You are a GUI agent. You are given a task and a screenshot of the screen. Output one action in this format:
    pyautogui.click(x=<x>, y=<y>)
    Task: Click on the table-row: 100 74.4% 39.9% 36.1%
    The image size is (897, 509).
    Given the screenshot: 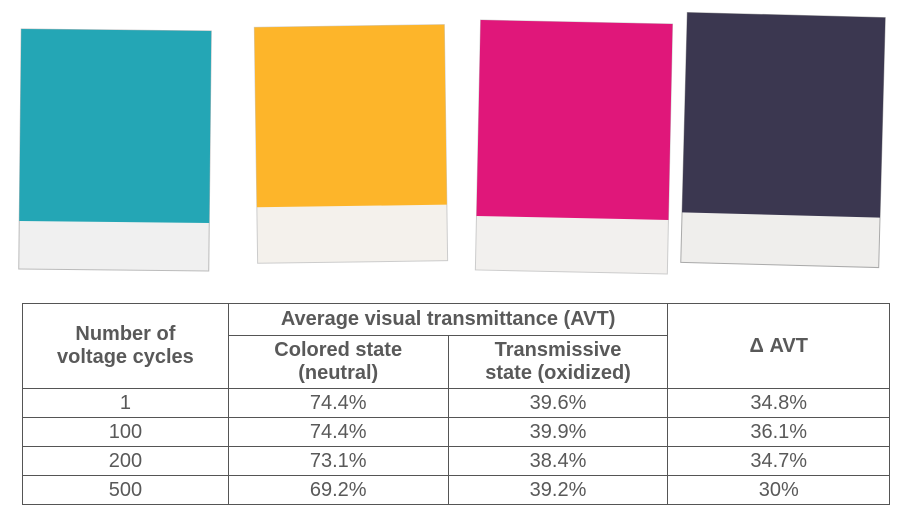 What is the action you would take?
    pyautogui.click(x=456, y=432)
    